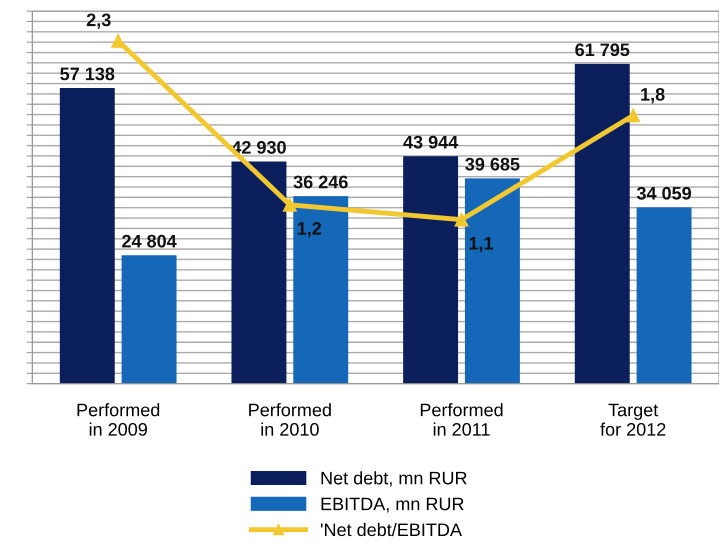  What do you see at coordinates (653, 96) in the screenshot?
I see `data-label: 1,8` at bounding box center [653, 96].